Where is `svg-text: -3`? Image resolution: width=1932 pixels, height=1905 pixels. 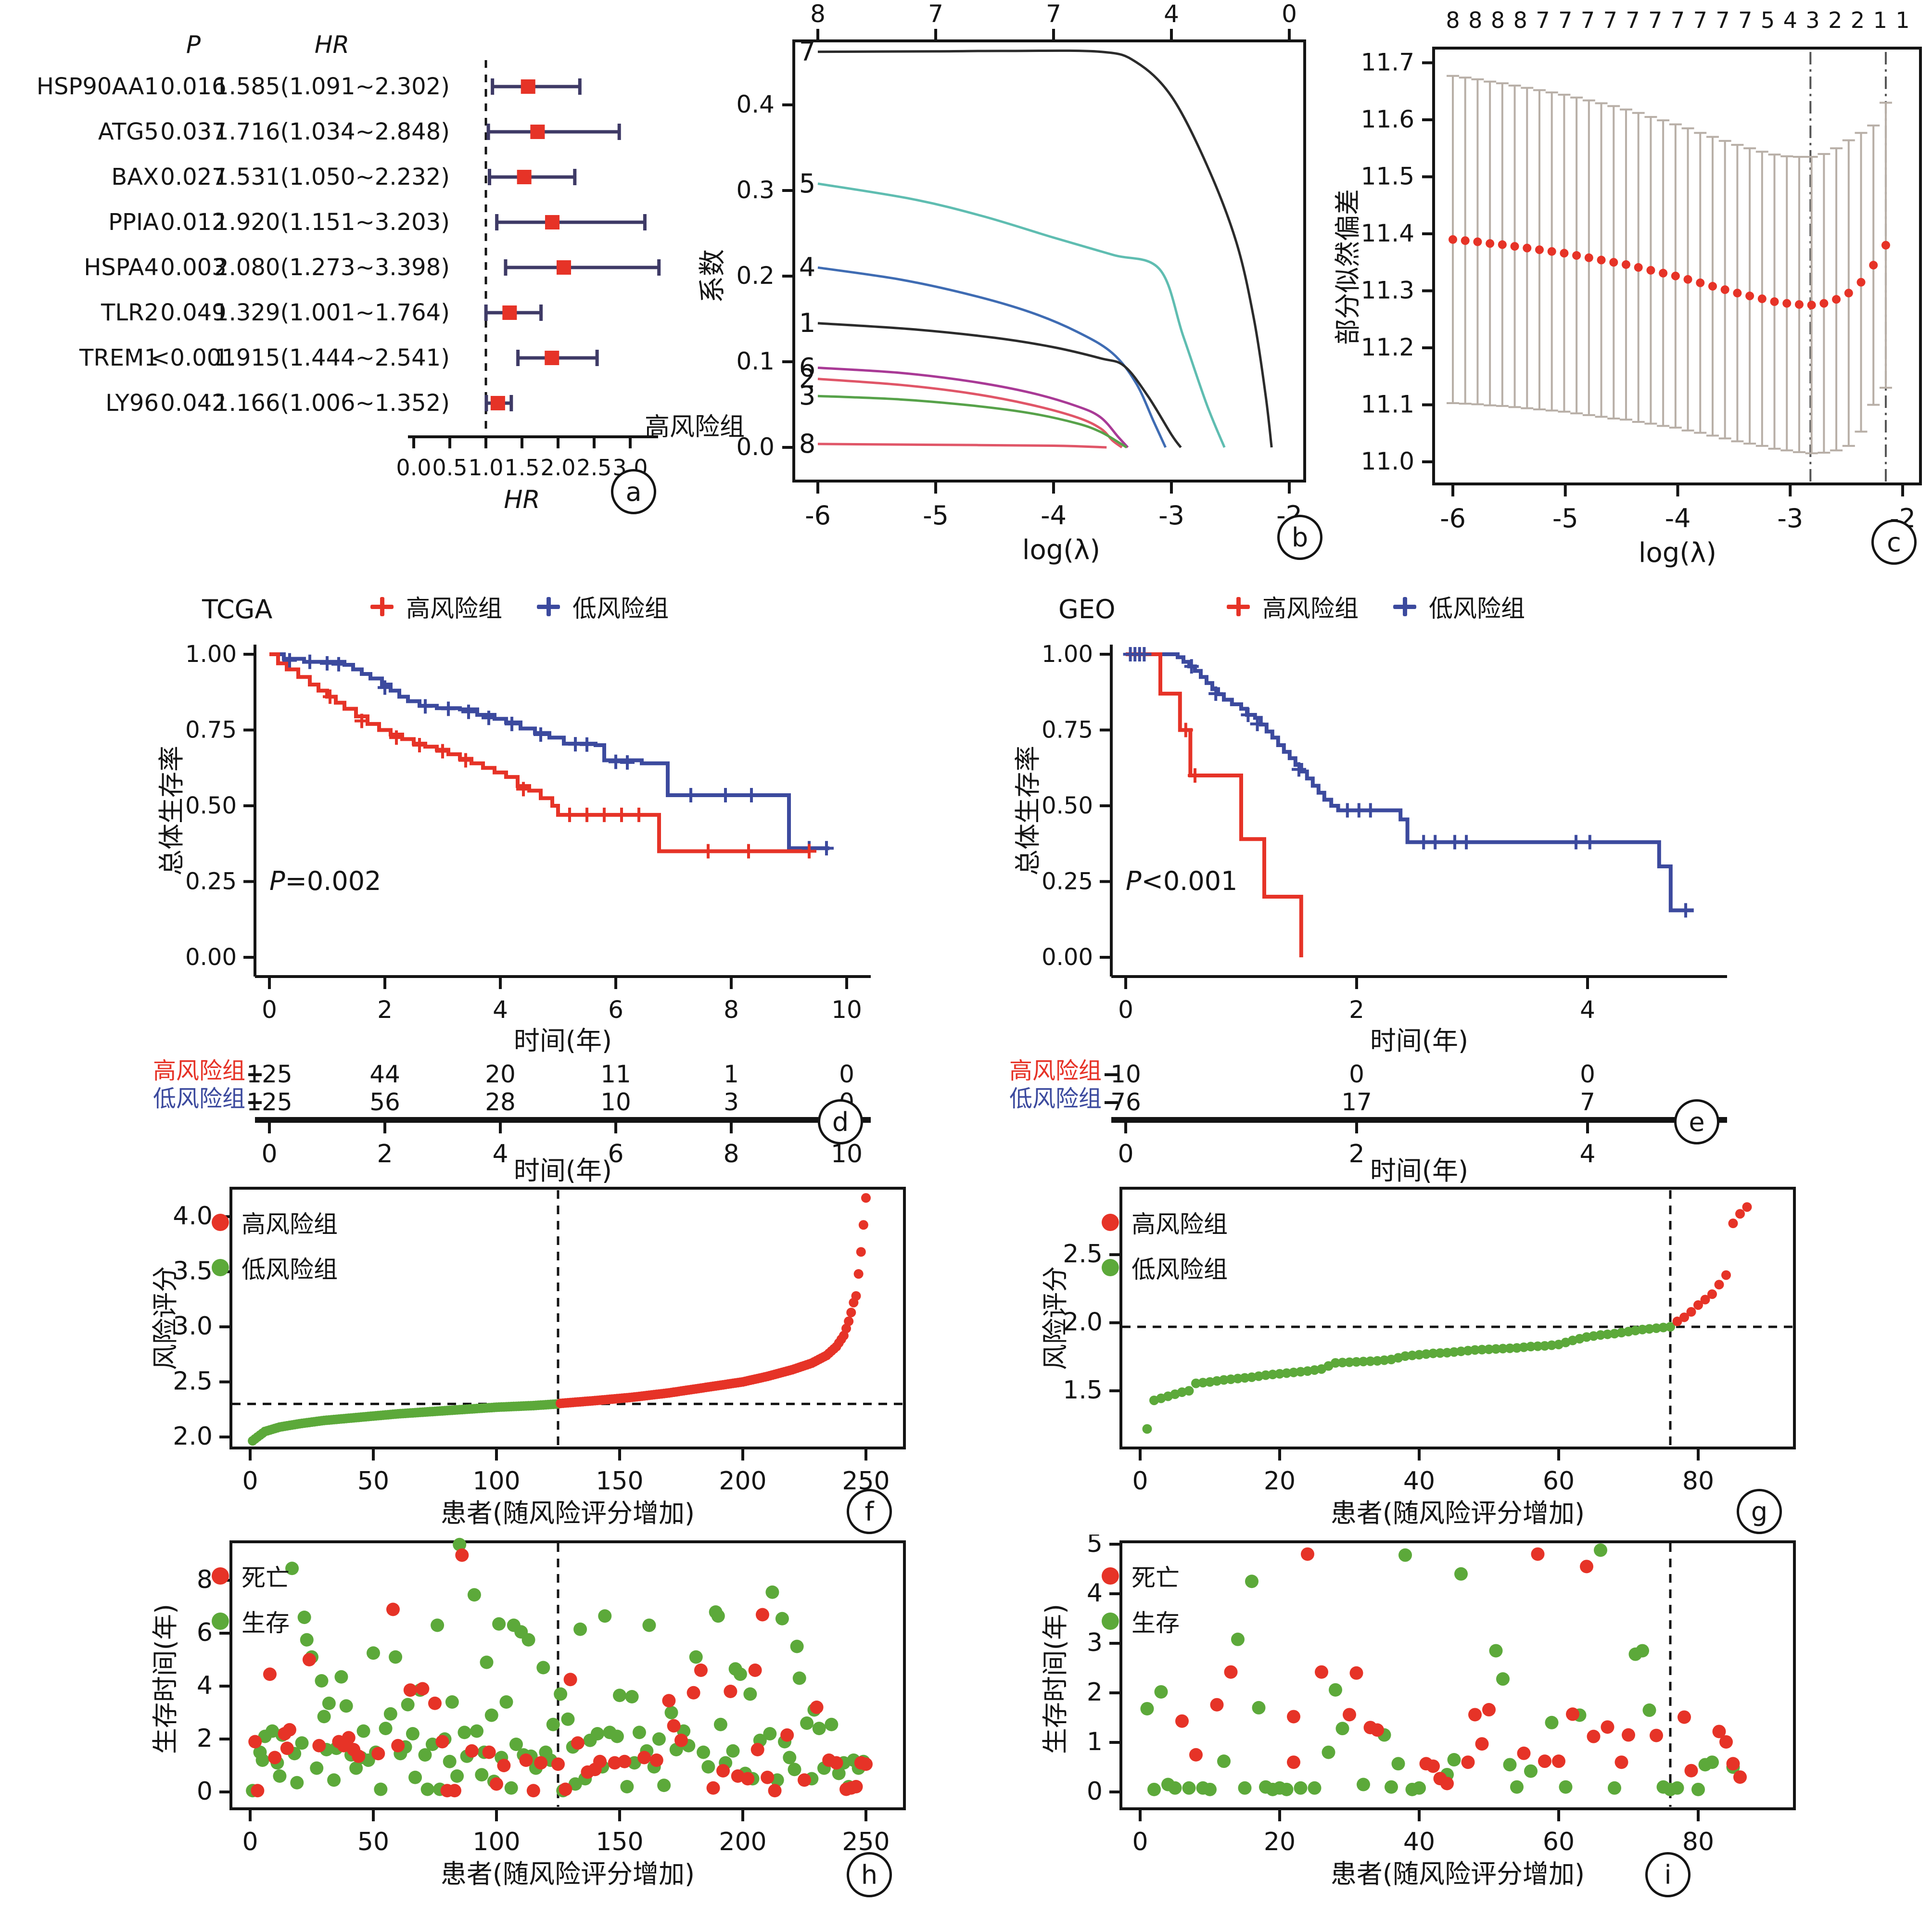
svg-text: -3 is located at coordinates (1790, 518).